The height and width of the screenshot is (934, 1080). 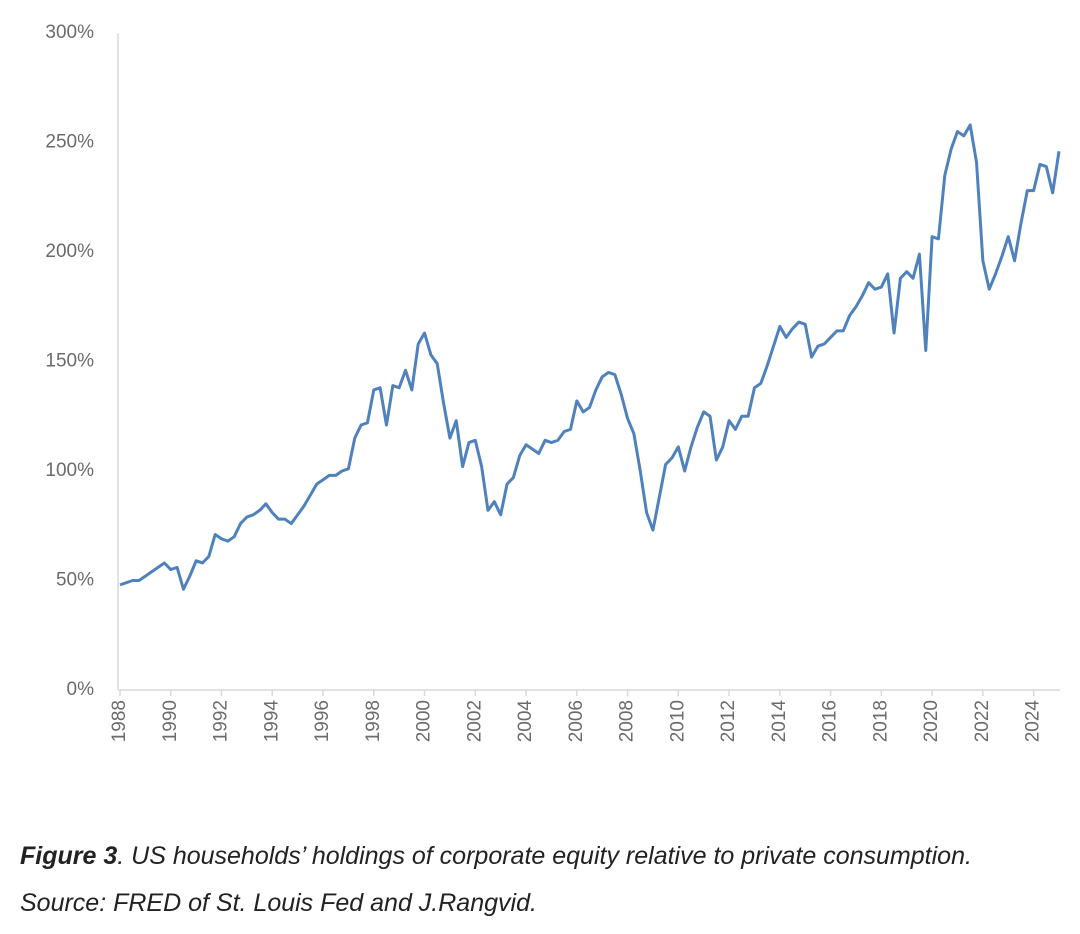 I want to click on y-tick-label: 300%, so click(x=69, y=32).